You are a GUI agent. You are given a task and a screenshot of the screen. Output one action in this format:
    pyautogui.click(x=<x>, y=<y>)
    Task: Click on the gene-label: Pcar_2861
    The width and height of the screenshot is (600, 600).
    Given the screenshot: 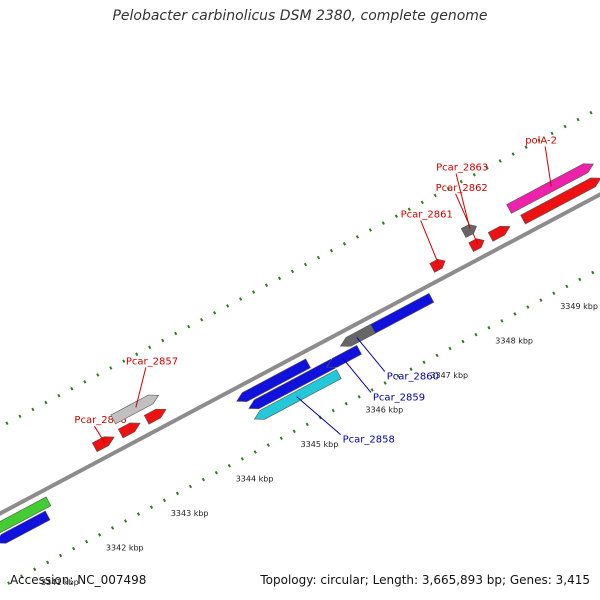 What is the action you would take?
    pyautogui.click(x=427, y=214)
    